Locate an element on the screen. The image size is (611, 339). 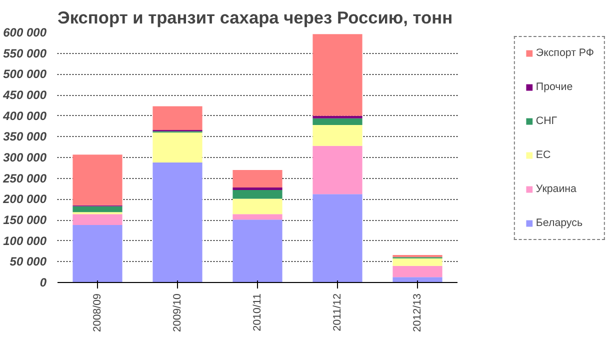
legend-label: Прочие is located at coordinates (554, 87).